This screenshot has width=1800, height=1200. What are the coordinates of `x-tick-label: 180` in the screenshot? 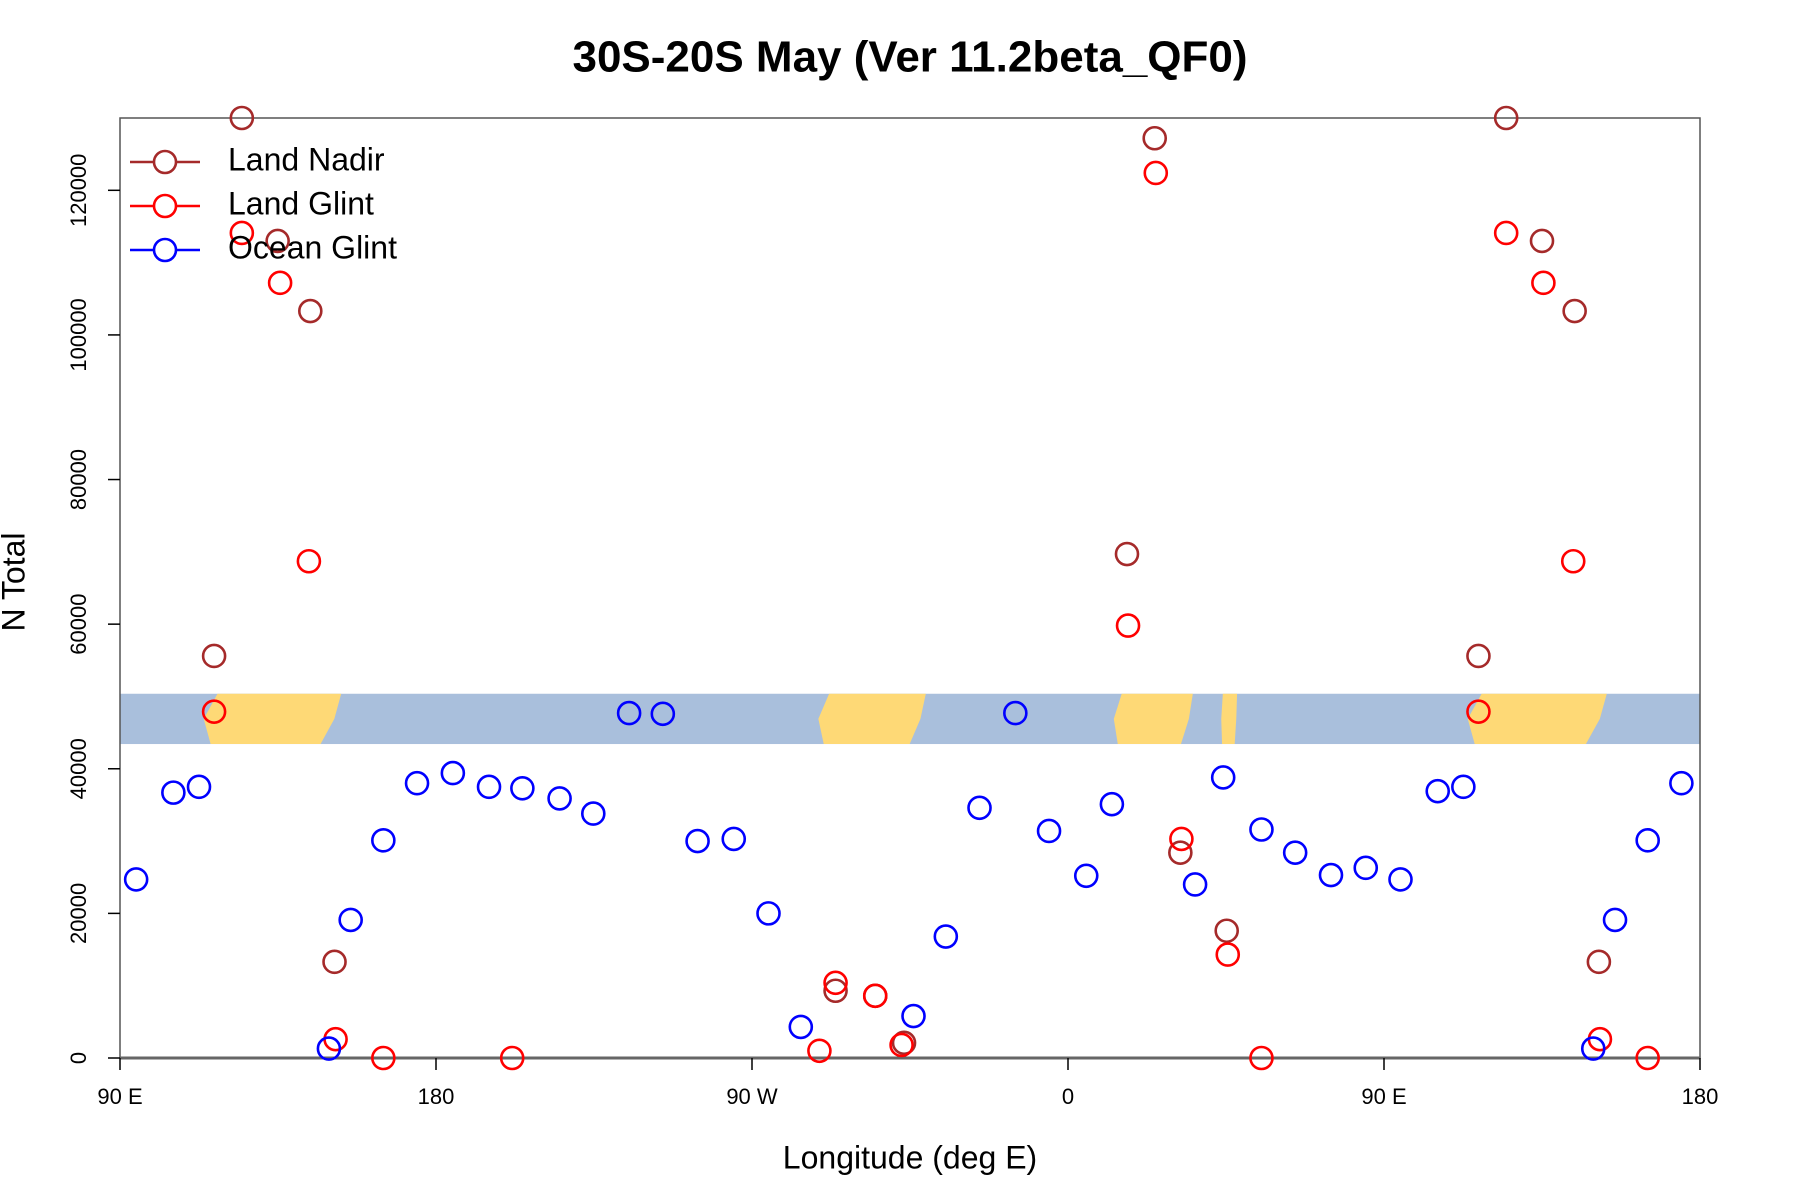 It's located at (1700, 1096).